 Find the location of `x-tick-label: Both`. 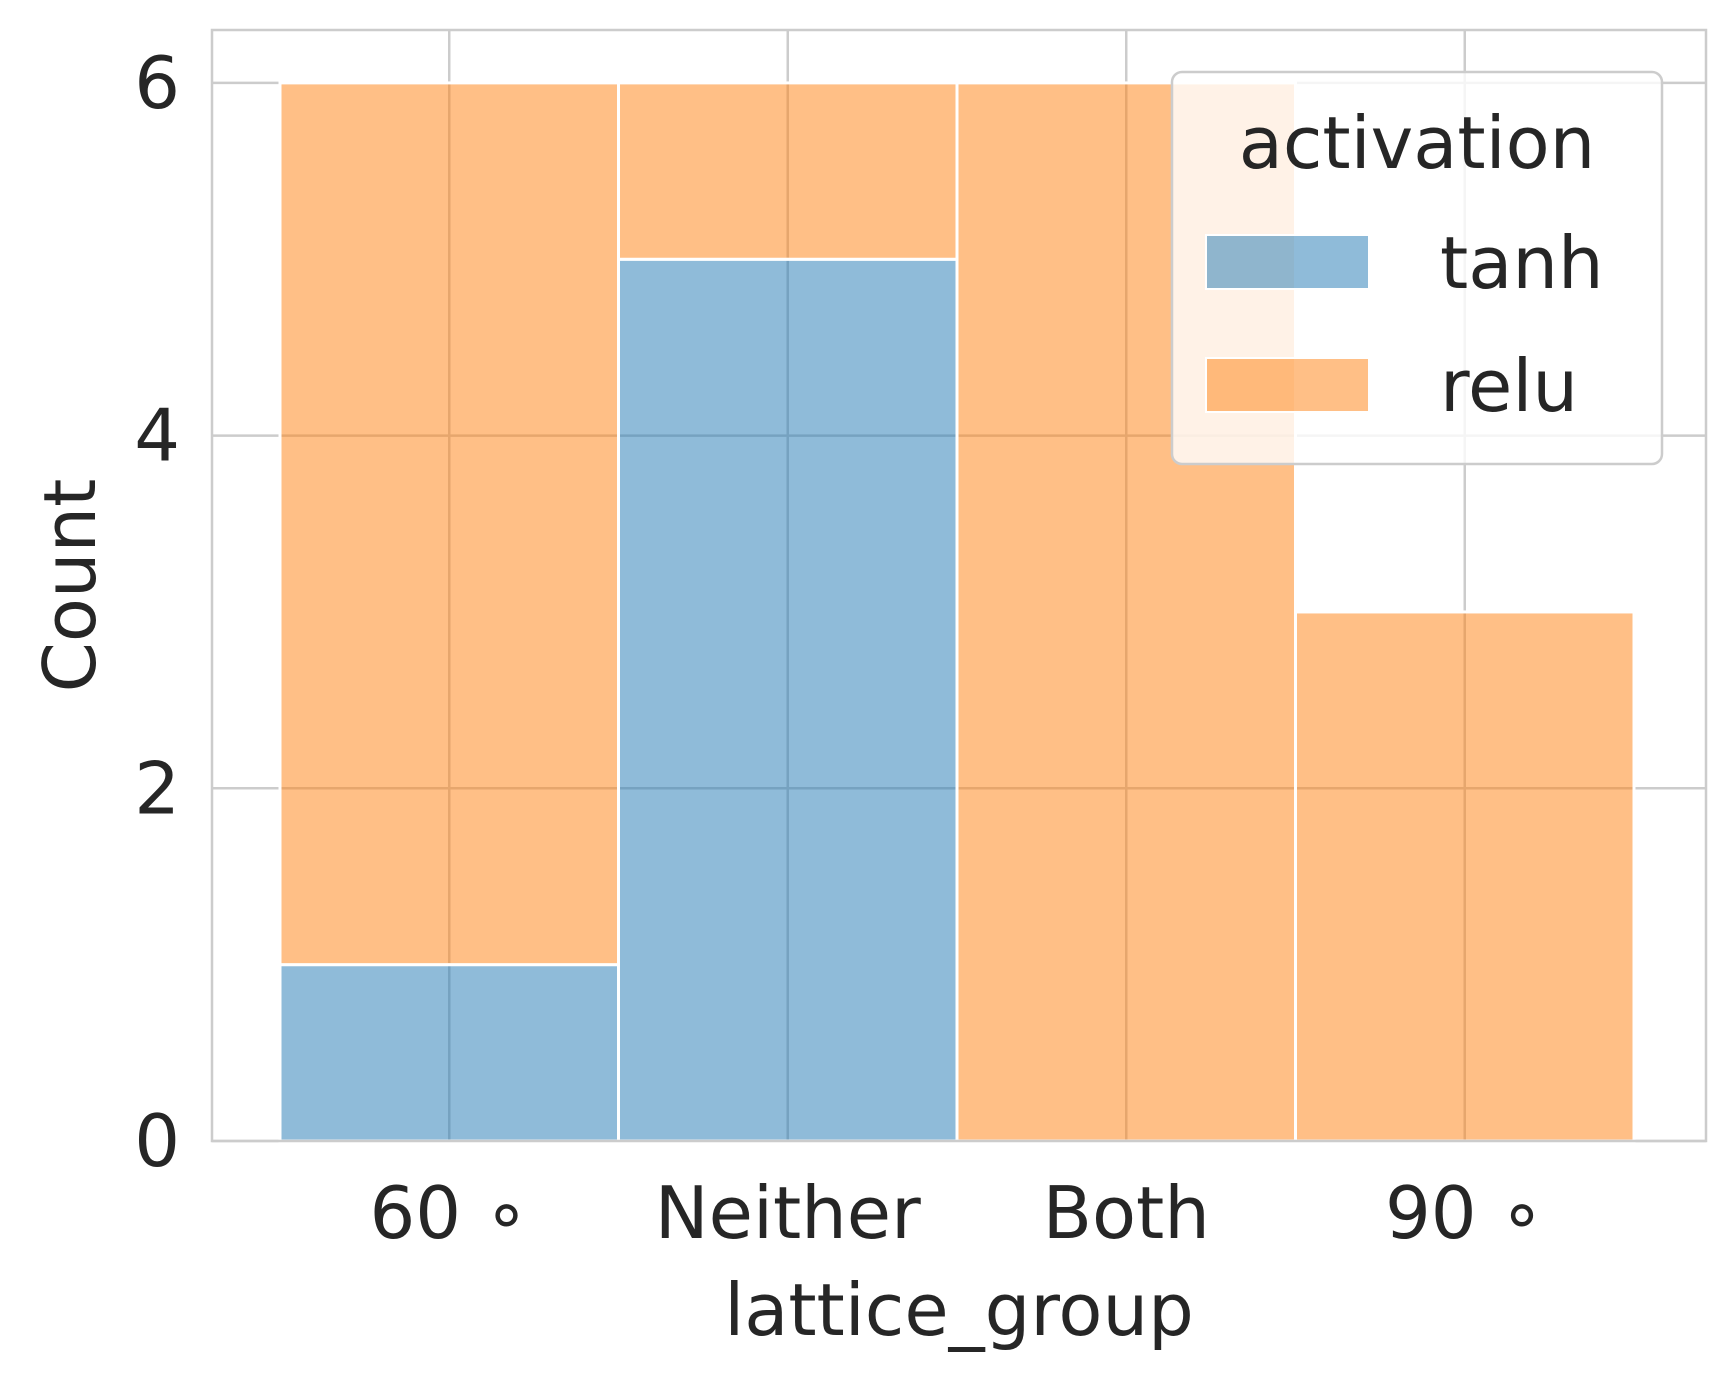

x-tick-label: Both is located at coordinates (1126, 1213).